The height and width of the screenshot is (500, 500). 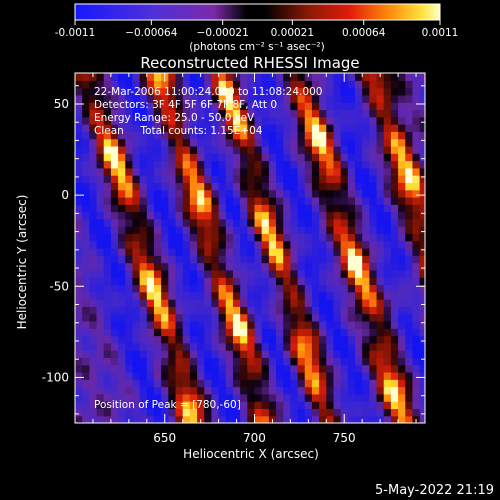 I want to click on peak-position-label: Position of Peak = [780,-60], so click(x=167, y=405).